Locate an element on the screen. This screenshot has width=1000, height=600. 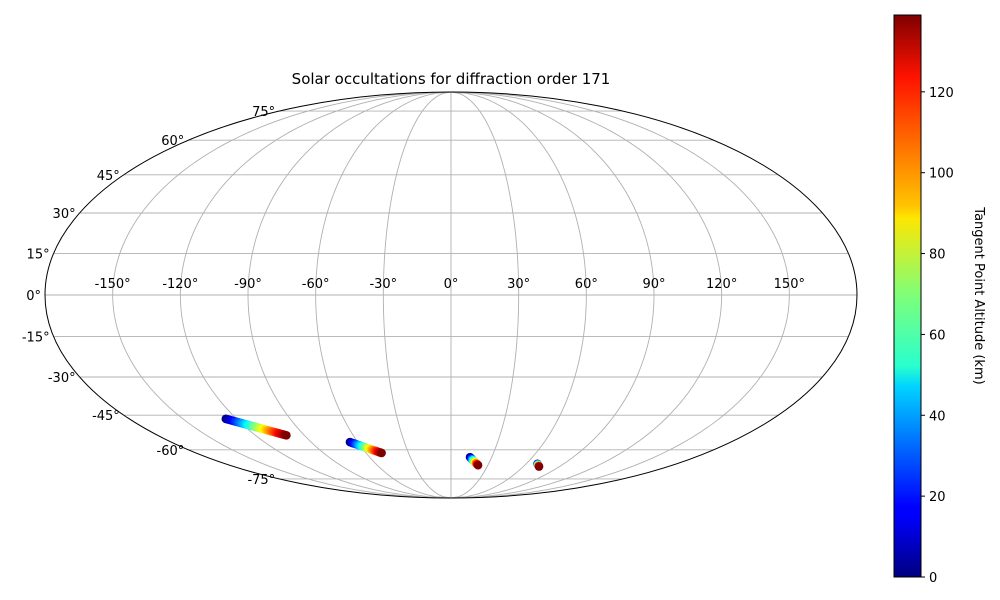
colorbar-tick-label: 60 is located at coordinates (937, 335).